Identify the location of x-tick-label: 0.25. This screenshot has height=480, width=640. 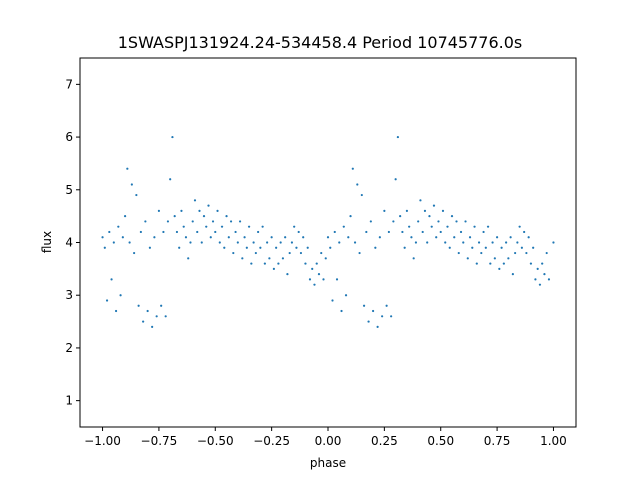
(384, 441).